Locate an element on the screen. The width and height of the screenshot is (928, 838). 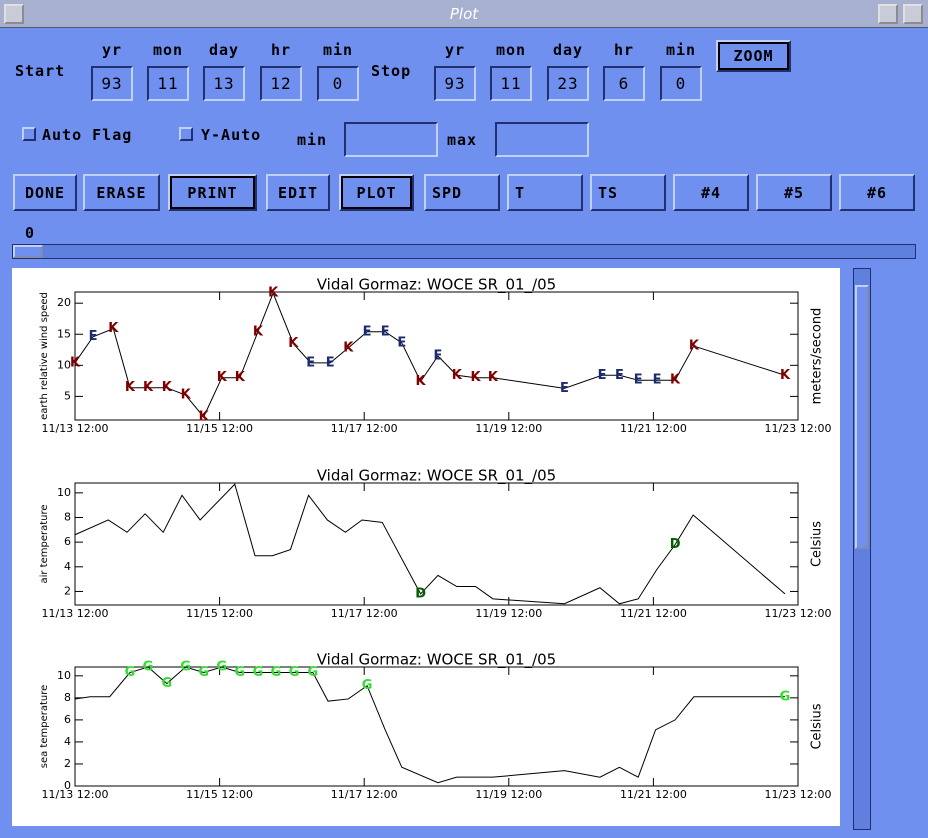
button: #6 is located at coordinates (877, 192).